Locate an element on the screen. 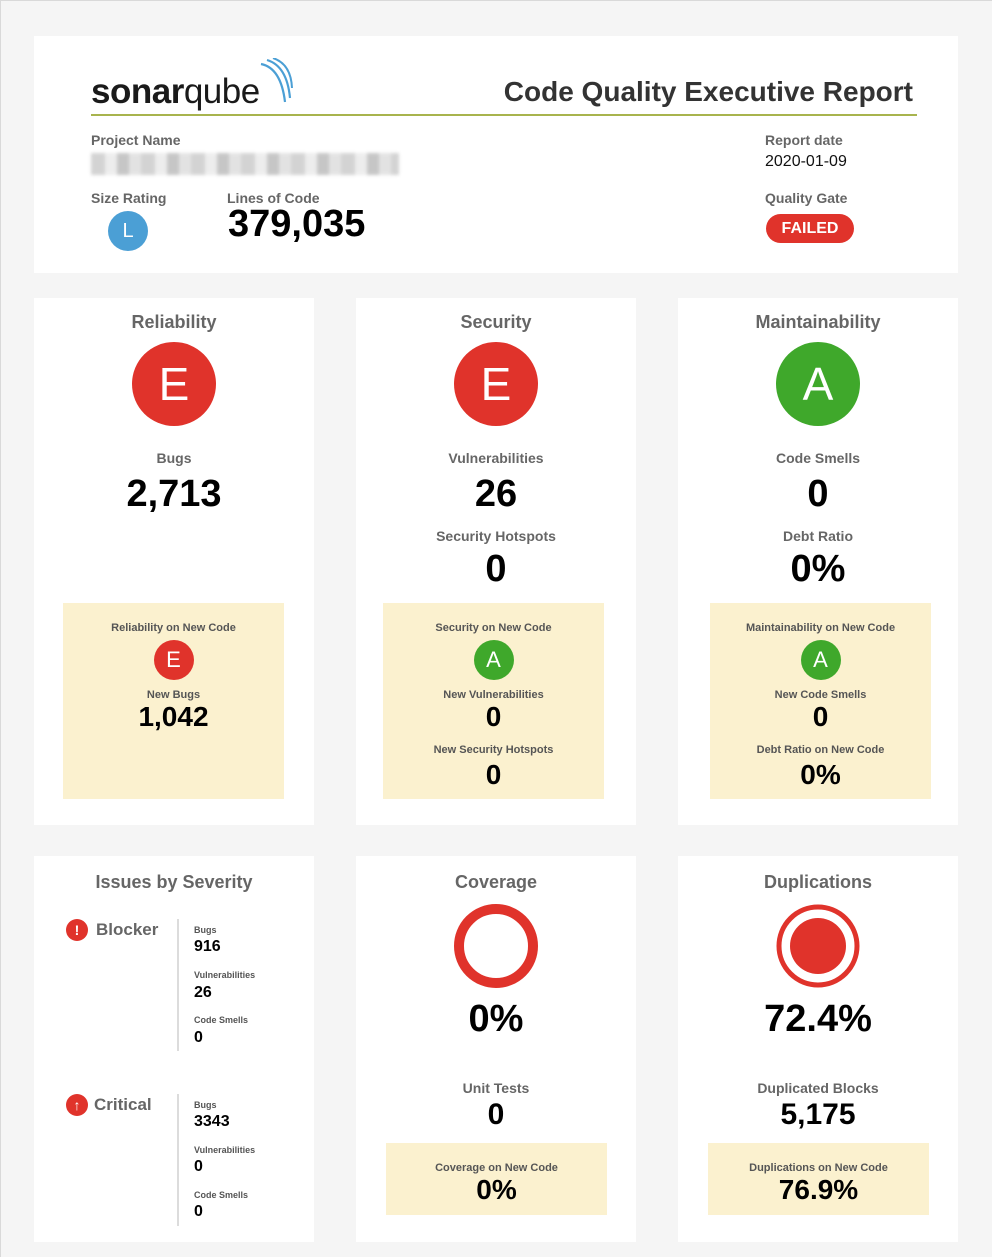  duplications-new-code-label: Duplications on New Code is located at coordinates (818, 1168).